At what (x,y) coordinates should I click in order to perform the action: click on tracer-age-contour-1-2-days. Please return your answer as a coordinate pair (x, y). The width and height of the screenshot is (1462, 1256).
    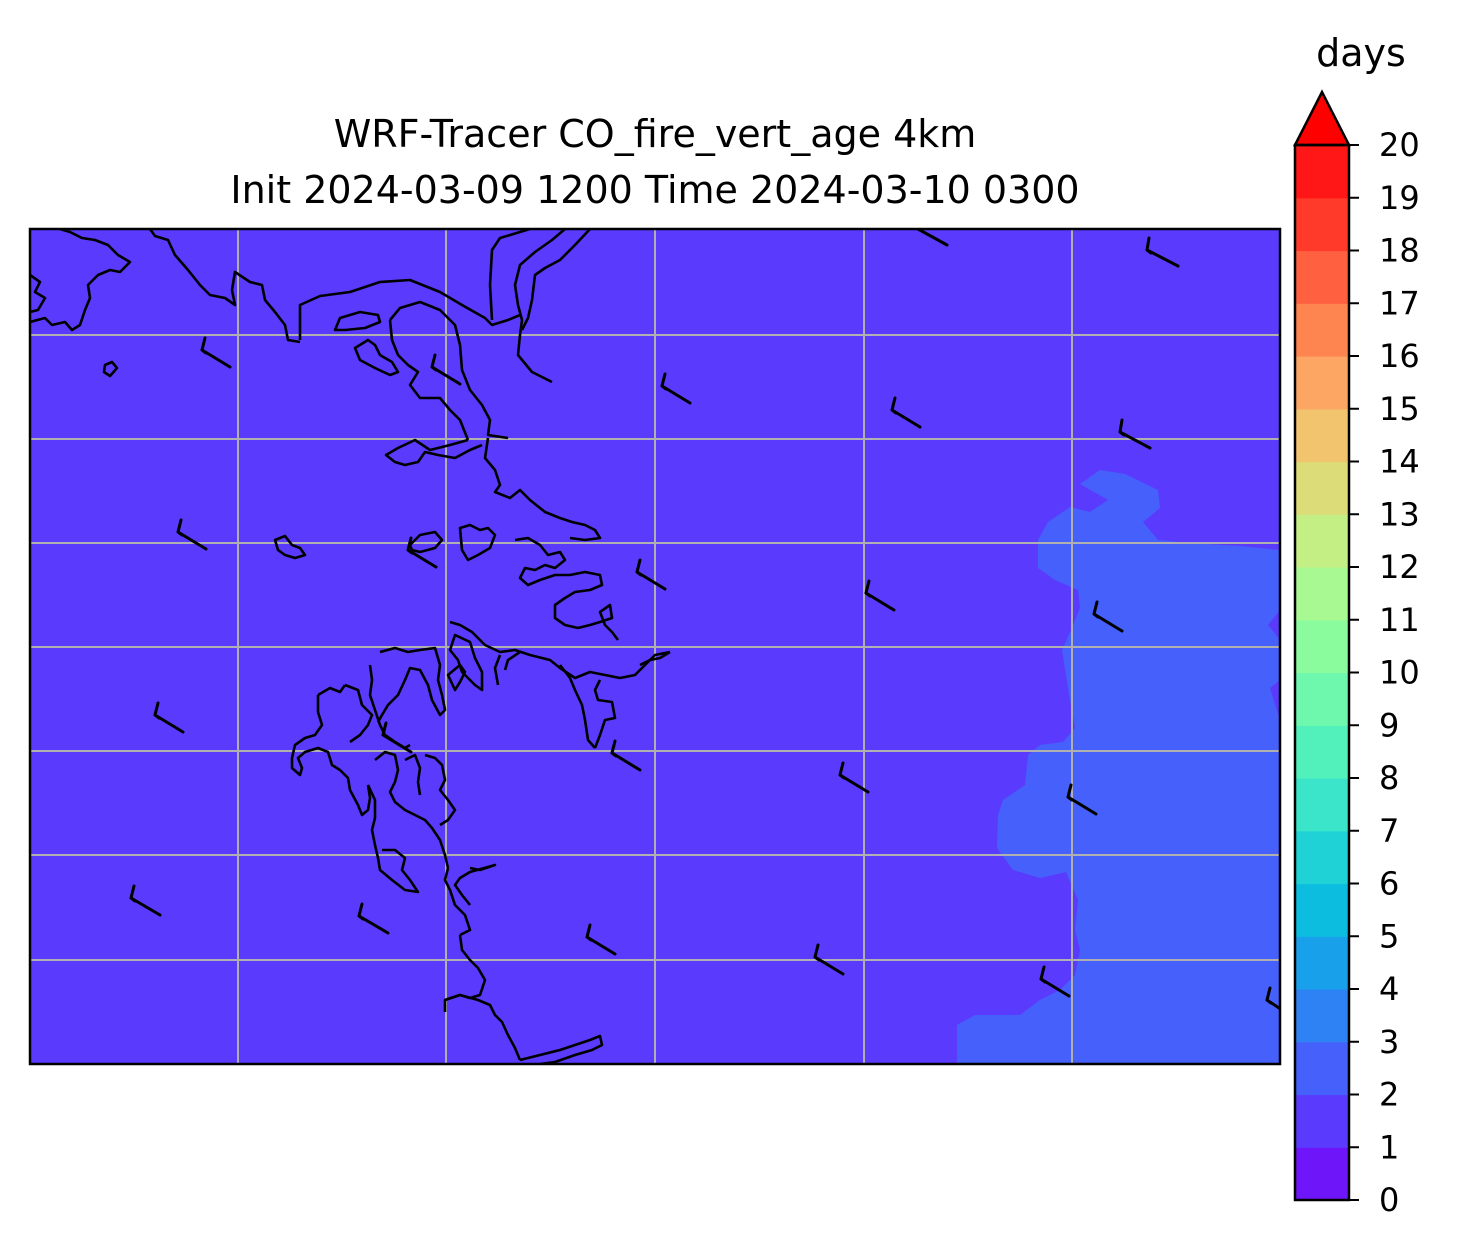
    Looking at the image, I should click on (1118, 767).